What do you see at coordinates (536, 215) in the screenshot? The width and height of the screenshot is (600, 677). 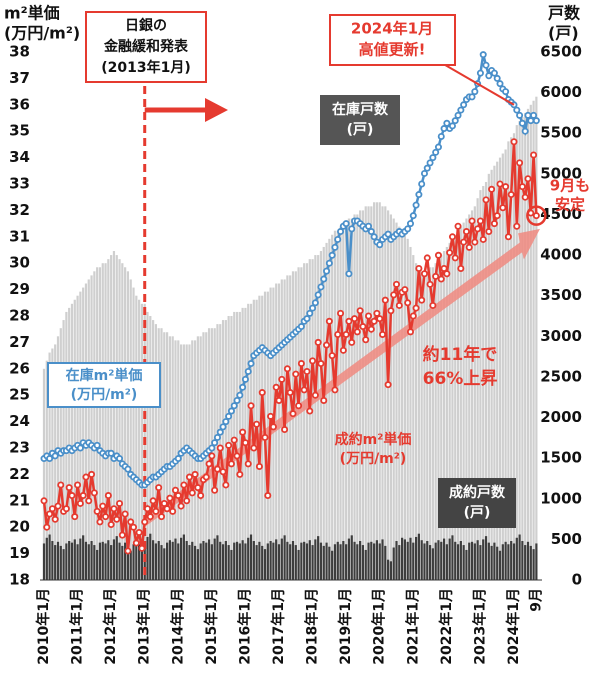 I see `highlight` at bounding box center [536, 215].